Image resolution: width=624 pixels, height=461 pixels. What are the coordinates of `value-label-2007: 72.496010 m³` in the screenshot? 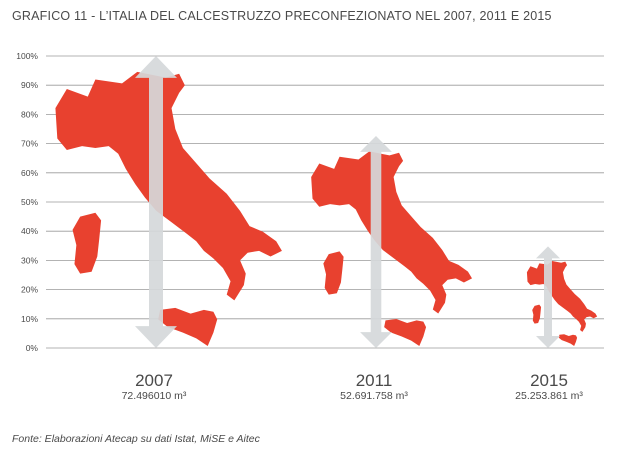 It's located at (154, 396).